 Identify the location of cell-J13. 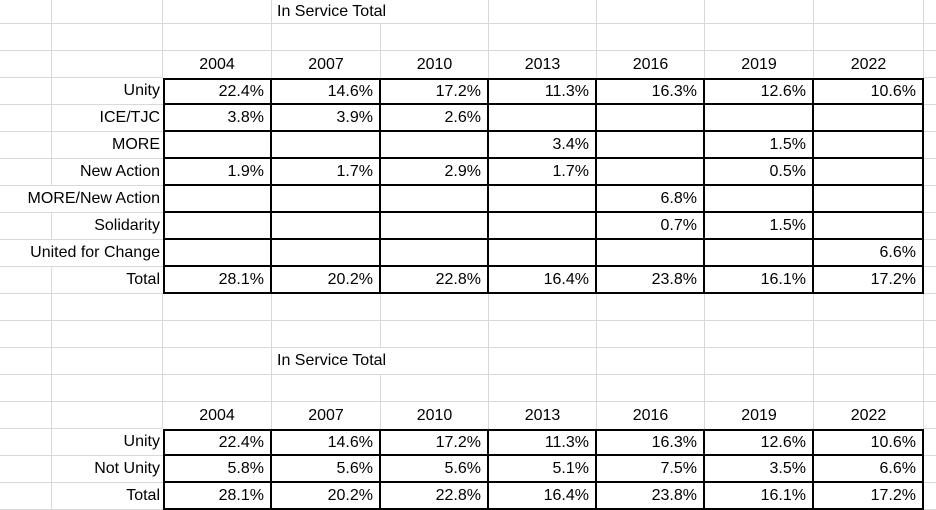
(930, 334).